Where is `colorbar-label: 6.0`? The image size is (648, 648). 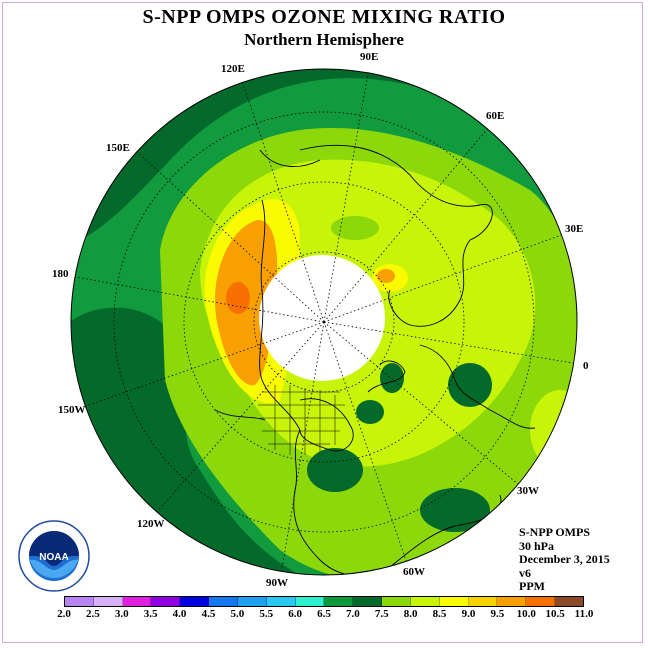
colorbar-label: 6.0 is located at coordinates (295, 614).